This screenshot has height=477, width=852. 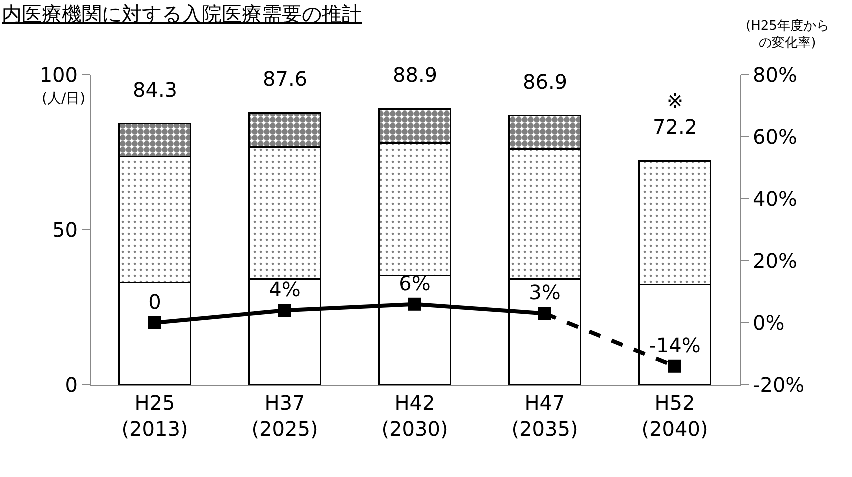 I want to click on total-label: 84.3, so click(x=155, y=90).